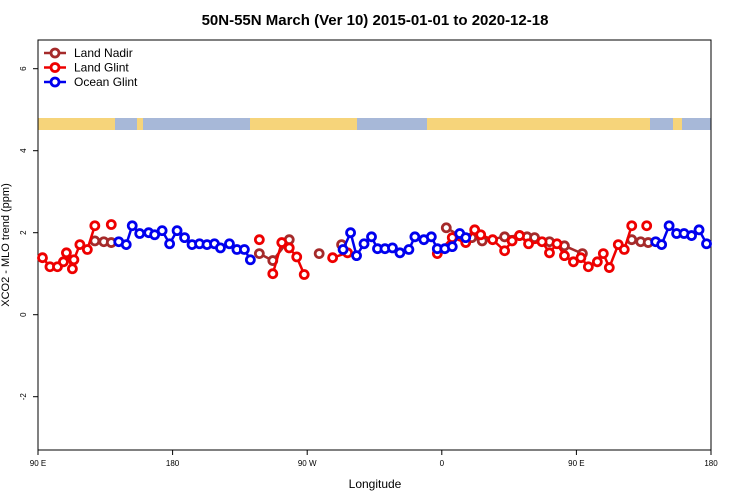 The width and height of the screenshot is (750, 500). Describe the element at coordinates (307, 463) in the screenshot. I see `x-tick-label: 90 W` at that location.